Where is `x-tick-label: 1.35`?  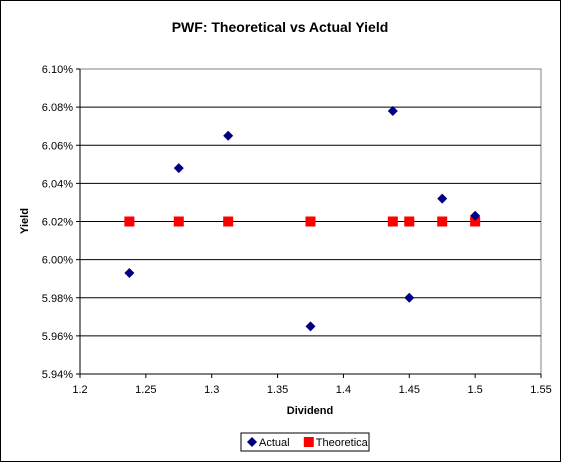
x-tick-label: 1.35 is located at coordinates (277, 390).